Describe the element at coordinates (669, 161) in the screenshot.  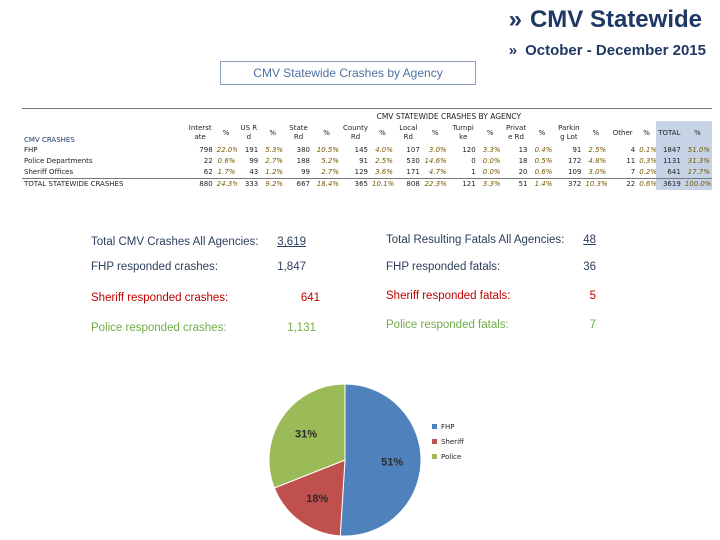
I see `table-cell: 1131` at that location.